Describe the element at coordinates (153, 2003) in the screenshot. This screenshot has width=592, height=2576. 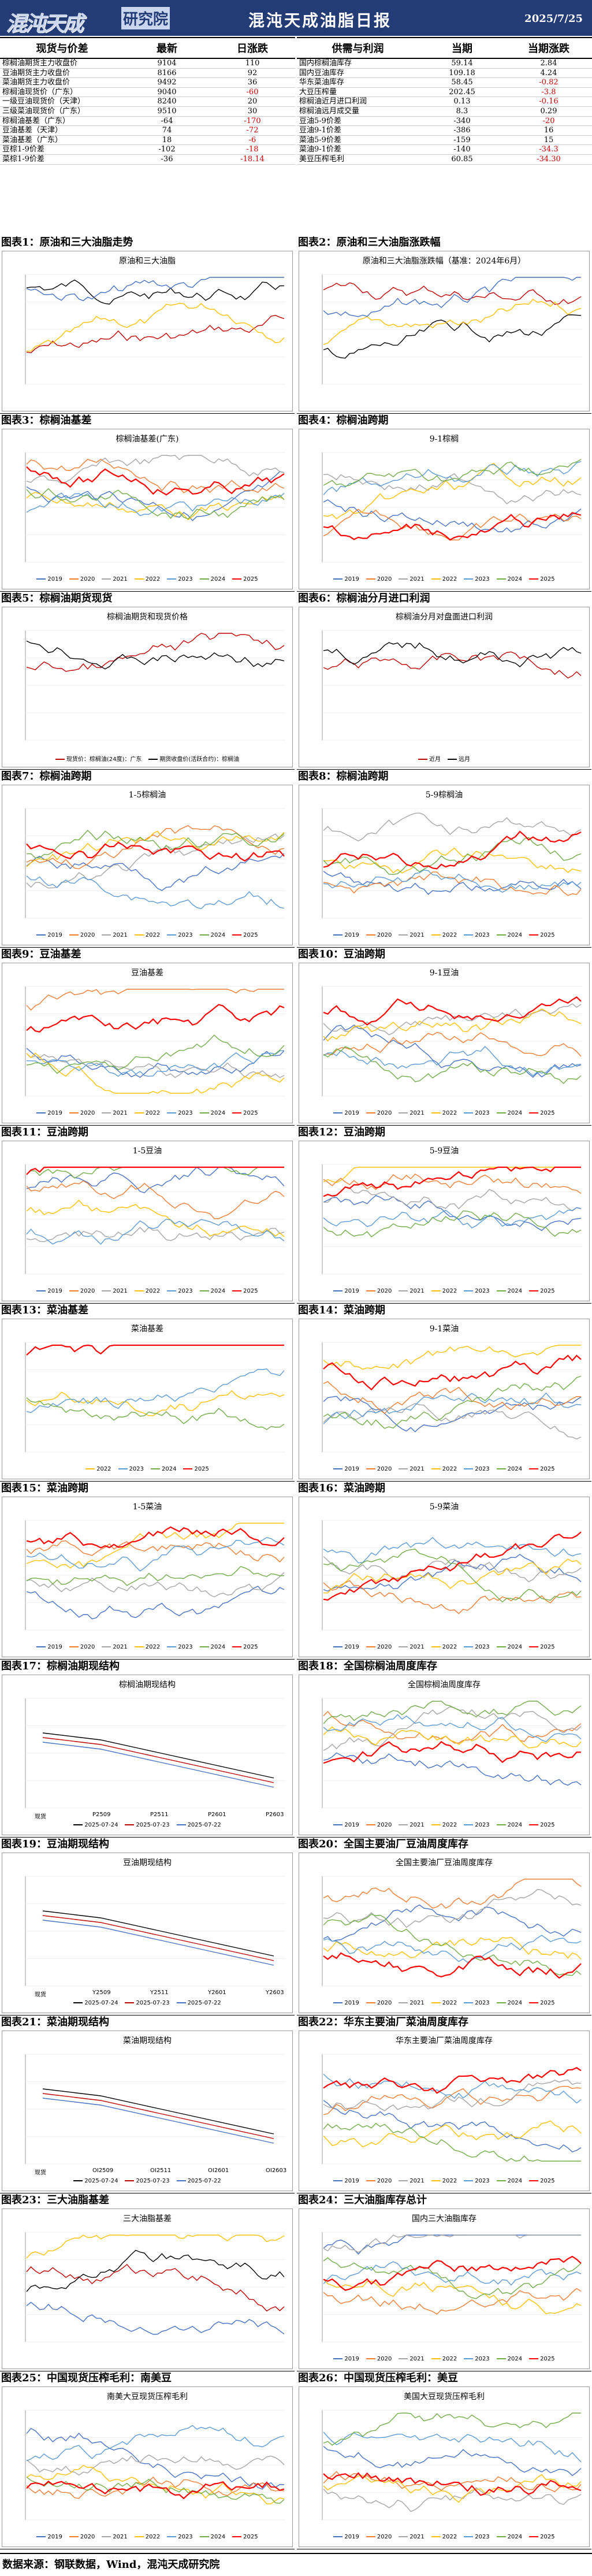
I see `legend-text: 2025-07-23` at that location.